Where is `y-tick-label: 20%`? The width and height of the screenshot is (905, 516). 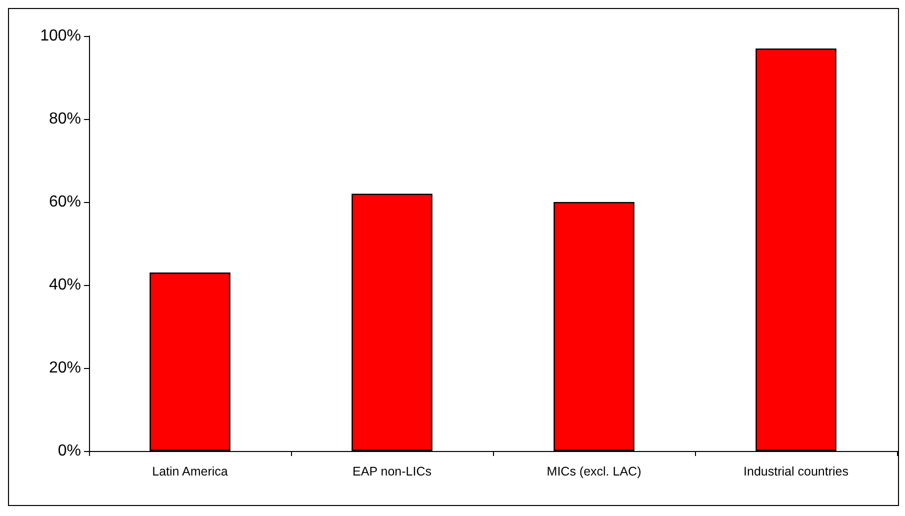 y-tick-label: 20% is located at coordinates (64, 368).